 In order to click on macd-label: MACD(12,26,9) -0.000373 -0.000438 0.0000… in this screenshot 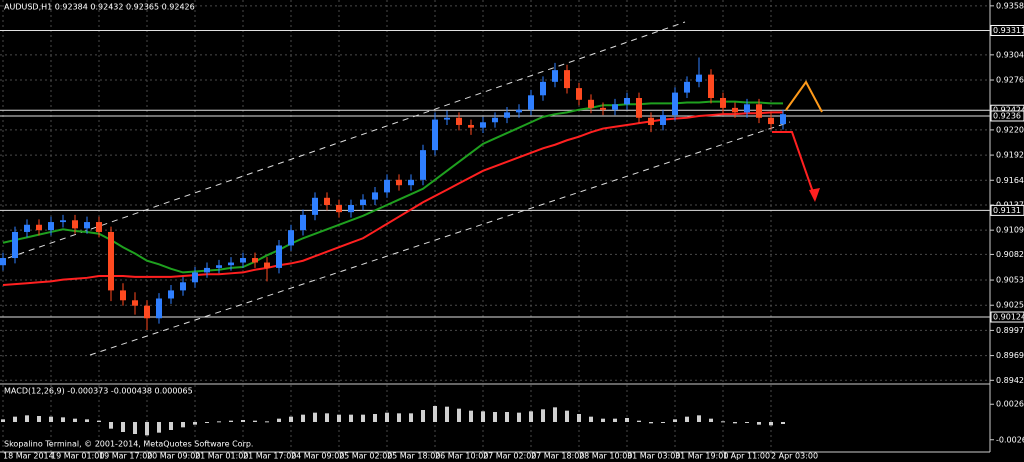, I will do `click(98, 391)`.